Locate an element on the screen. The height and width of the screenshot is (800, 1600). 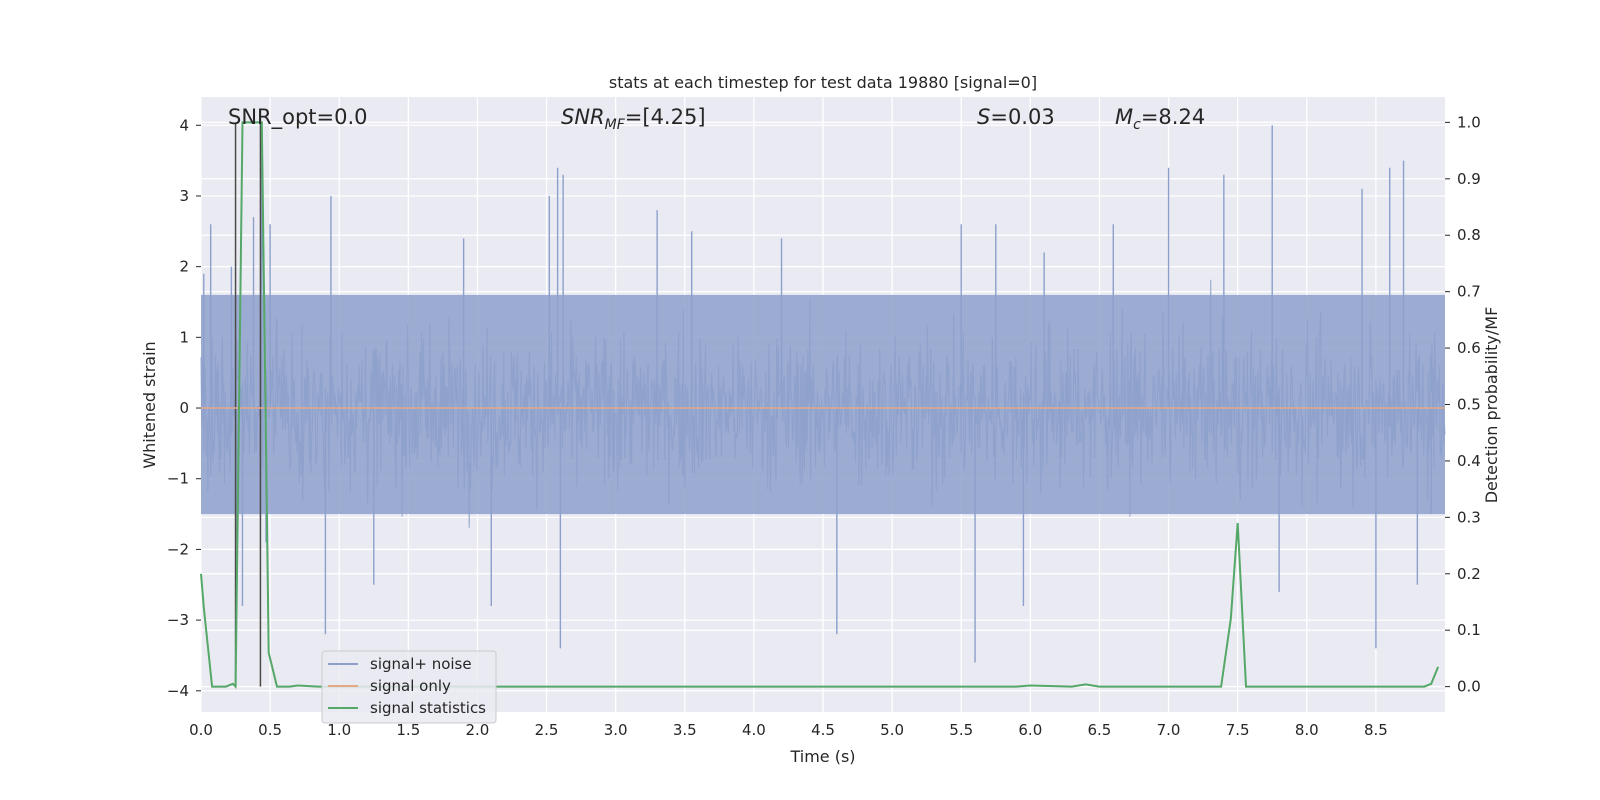
annotation-snr-mf-sub: MF is located at coordinates (615, 125).